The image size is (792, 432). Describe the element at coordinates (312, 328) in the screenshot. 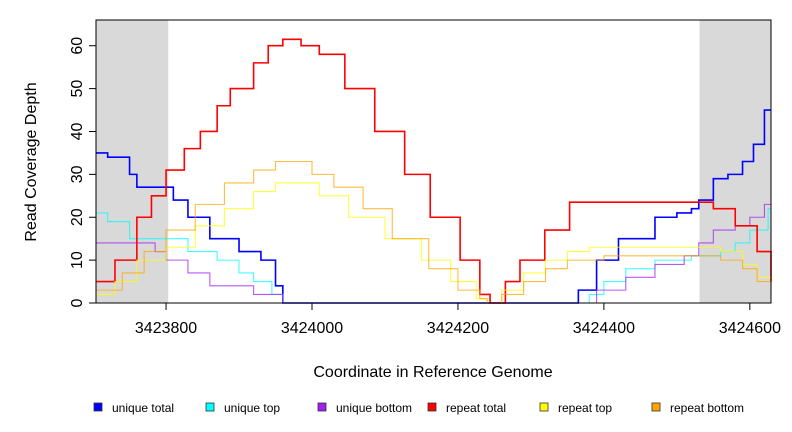

I see `x-tick-label: 3424000` at that location.